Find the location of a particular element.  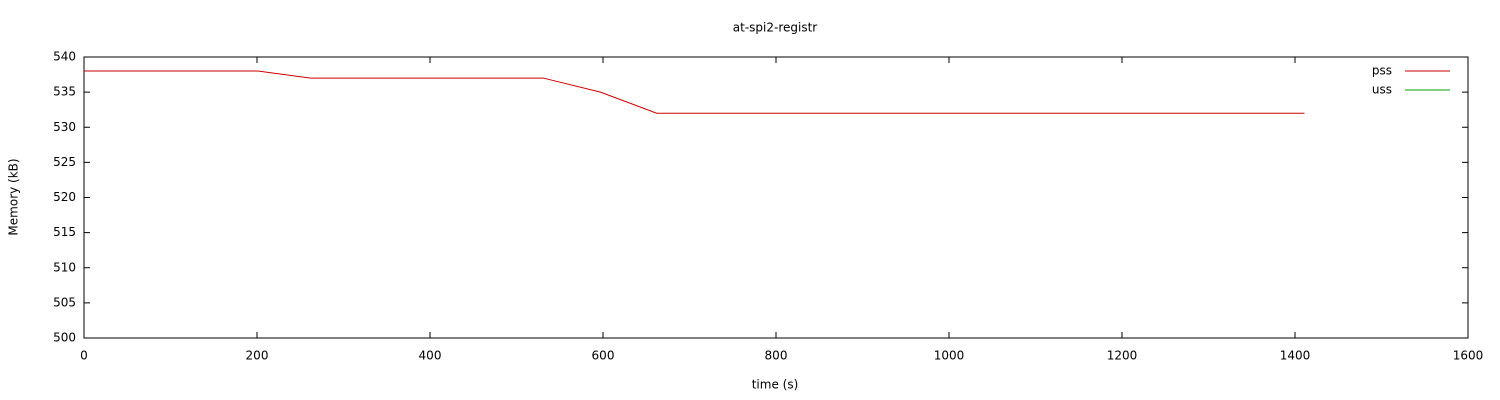

x-tick-label: 0 is located at coordinates (84, 356).